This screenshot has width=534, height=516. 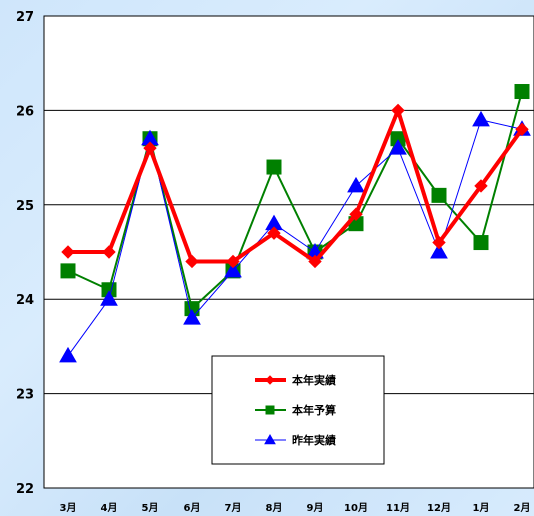 I want to click on y-tick-label: 24, so click(x=25, y=300).